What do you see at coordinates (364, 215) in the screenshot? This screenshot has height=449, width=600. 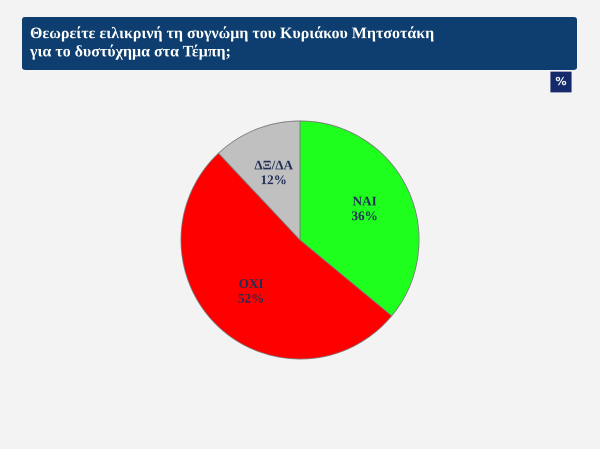 I see `data-label: 36%` at bounding box center [364, 215].